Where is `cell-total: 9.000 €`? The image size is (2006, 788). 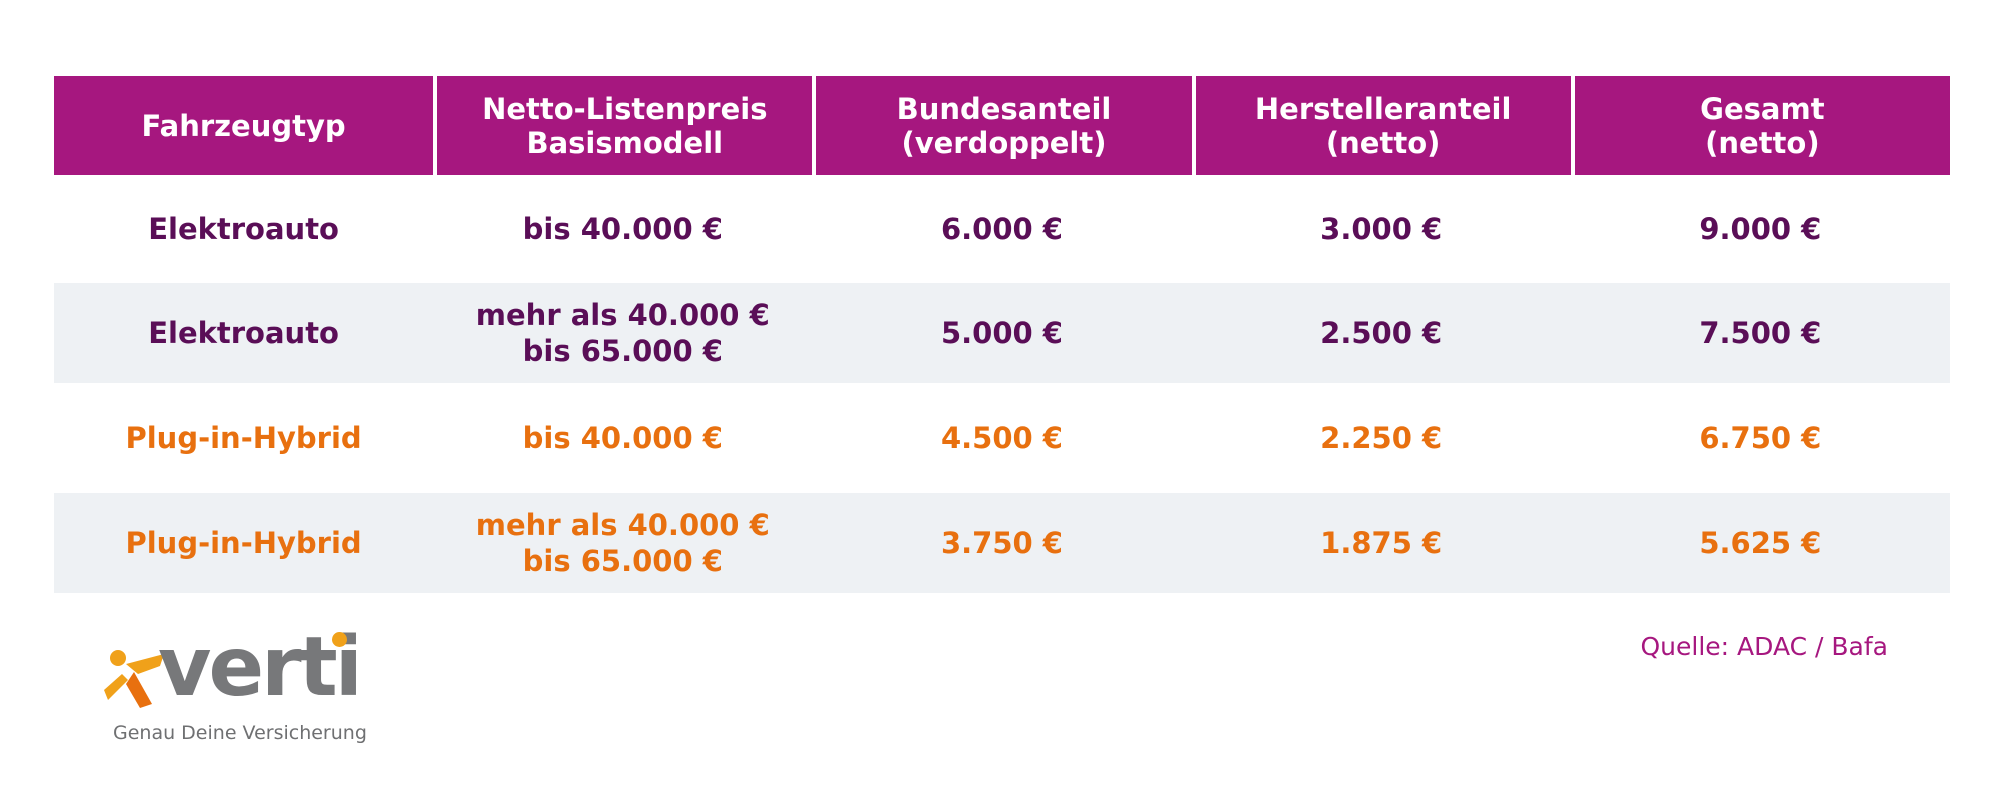 cell-total: 9.000 € is located at coordinates (1760, 229).